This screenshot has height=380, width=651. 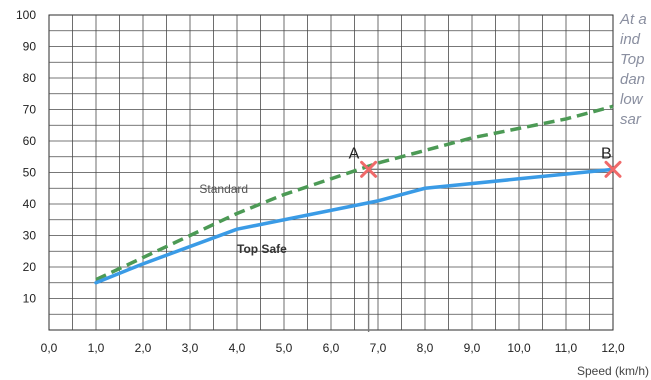 I want to click on side-note-line: Top, so click(x=632, y=59).